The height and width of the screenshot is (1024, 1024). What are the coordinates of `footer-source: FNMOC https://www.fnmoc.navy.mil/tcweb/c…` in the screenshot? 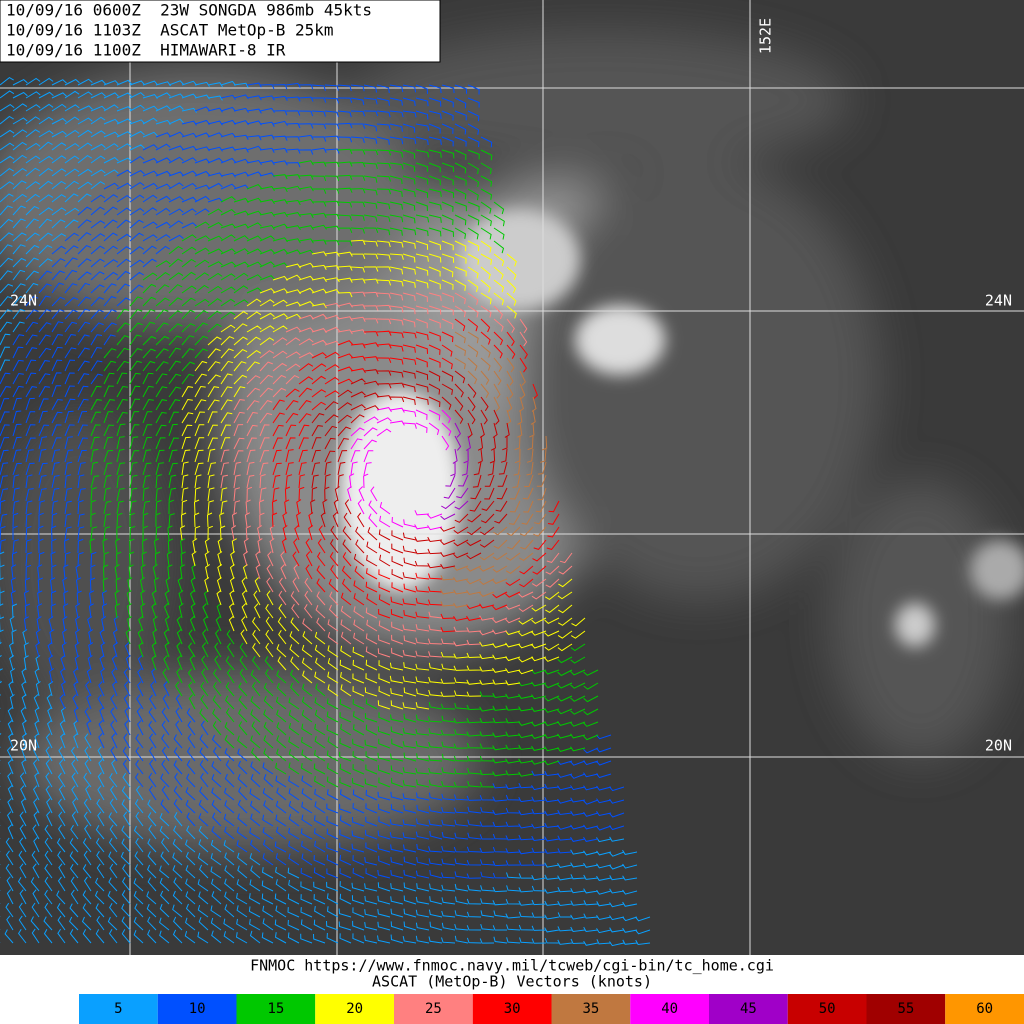 It's located at (512, 966).